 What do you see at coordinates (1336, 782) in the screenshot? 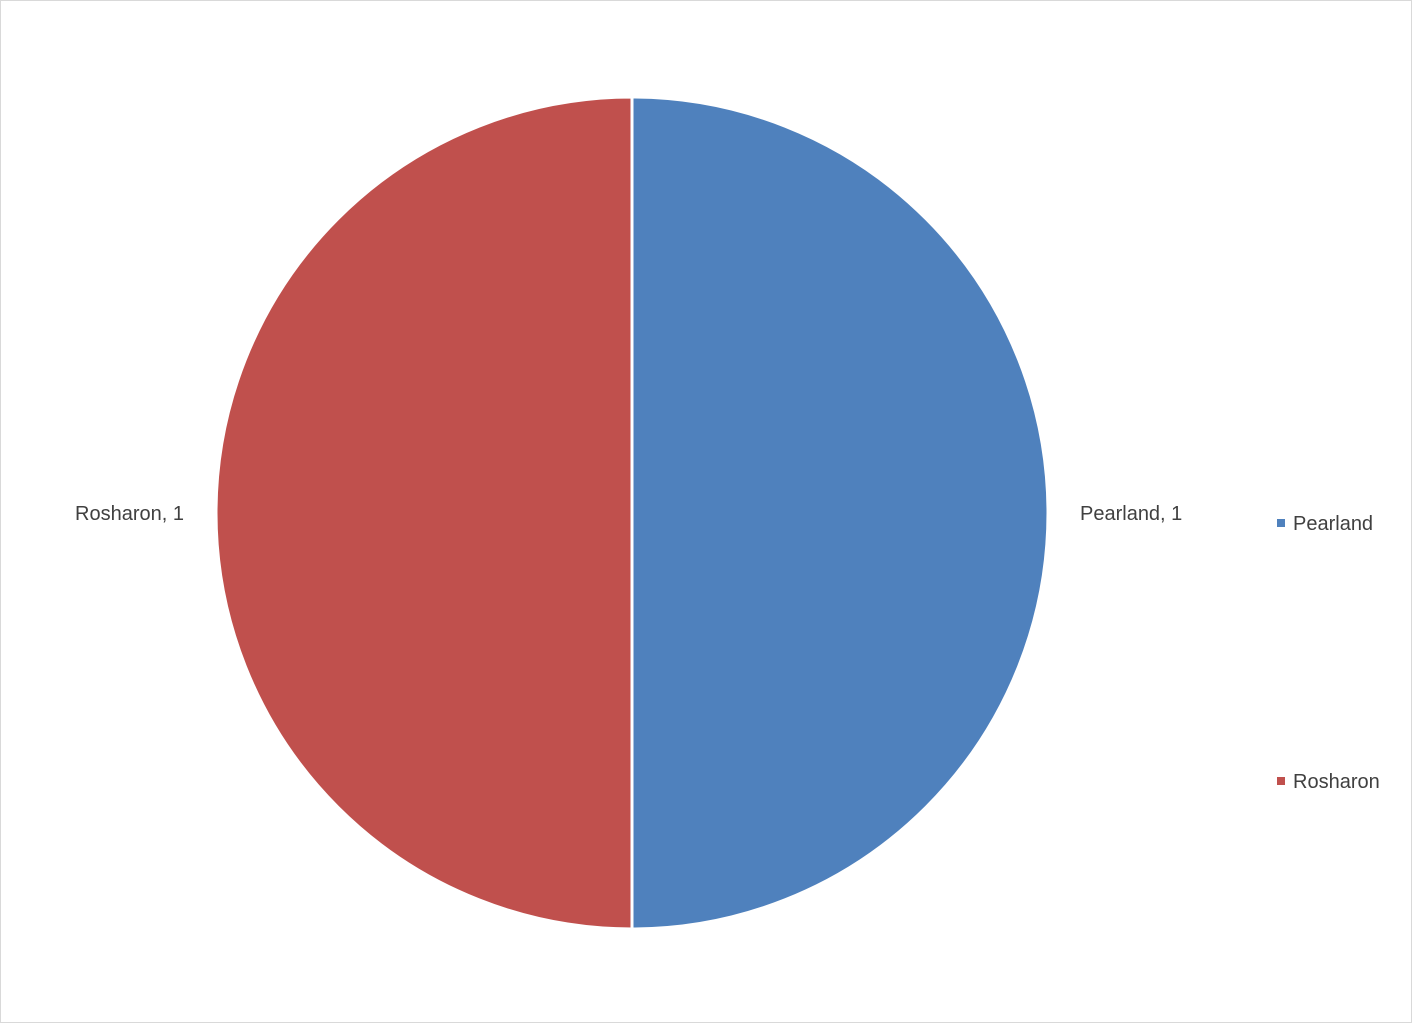
I see `legend-label-rosharon: Rosharon` at bounding box center [1336, 782].